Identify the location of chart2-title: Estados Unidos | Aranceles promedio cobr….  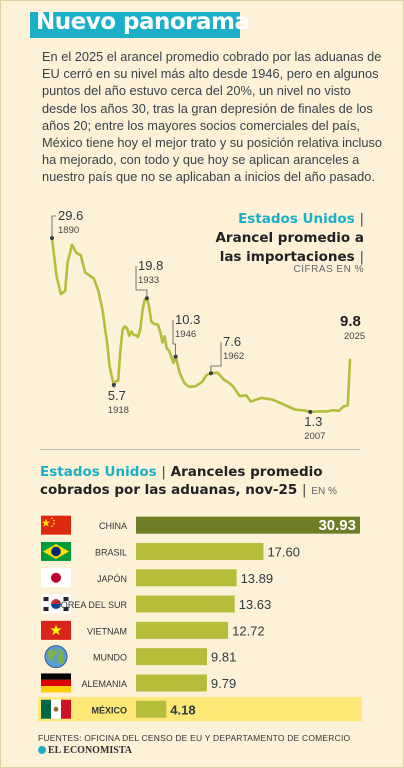
(188, 481).